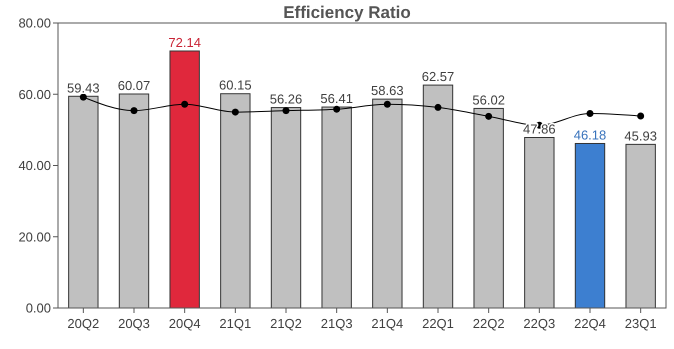 The width and height of the screenshot is (674, 349). I want to click on data-label: 56.02, so click(488, 100).